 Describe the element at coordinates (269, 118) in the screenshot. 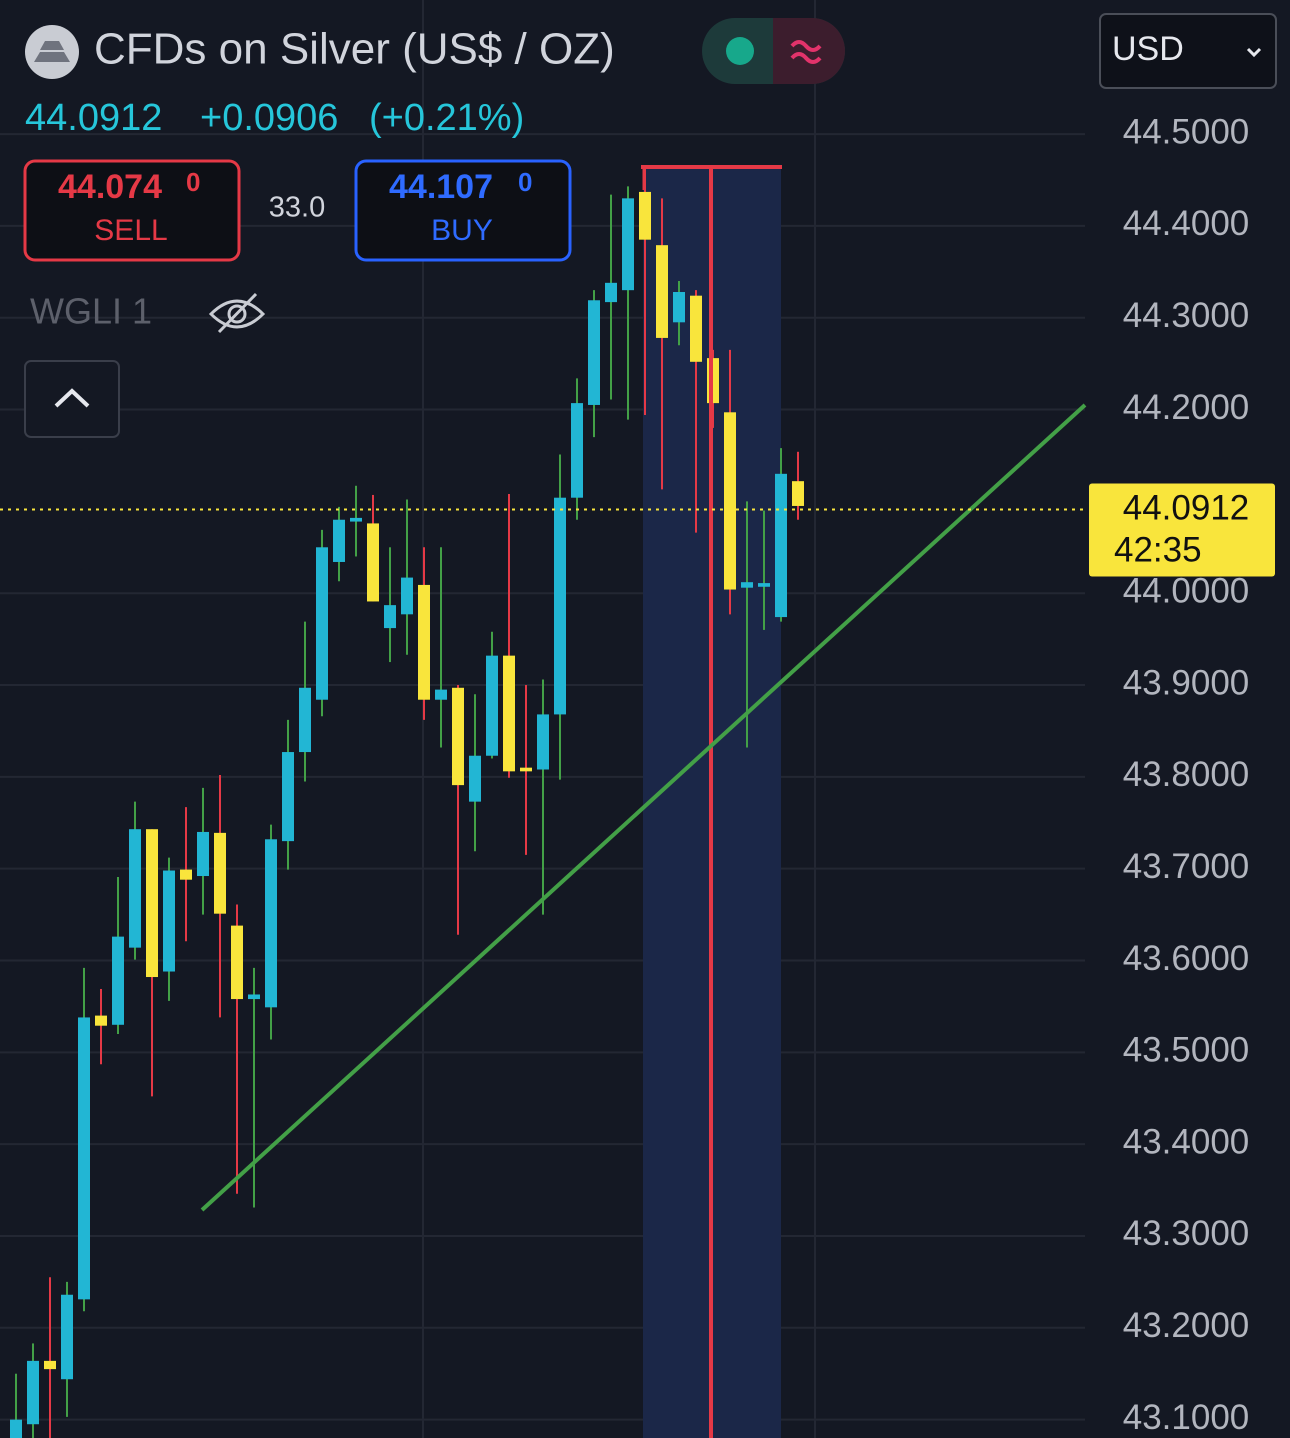

I see `change: +0.0906` at that location.